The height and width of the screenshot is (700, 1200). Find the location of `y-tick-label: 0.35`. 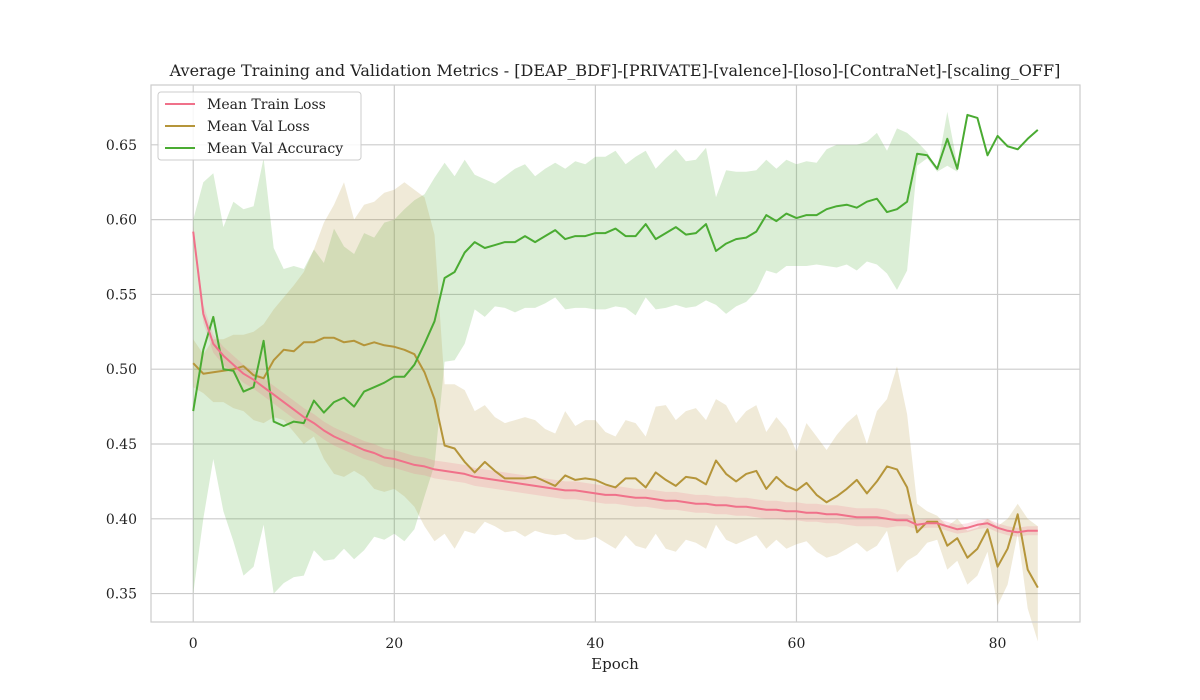

y-tick-label: 0.35 is located at coordinates (121, 595).